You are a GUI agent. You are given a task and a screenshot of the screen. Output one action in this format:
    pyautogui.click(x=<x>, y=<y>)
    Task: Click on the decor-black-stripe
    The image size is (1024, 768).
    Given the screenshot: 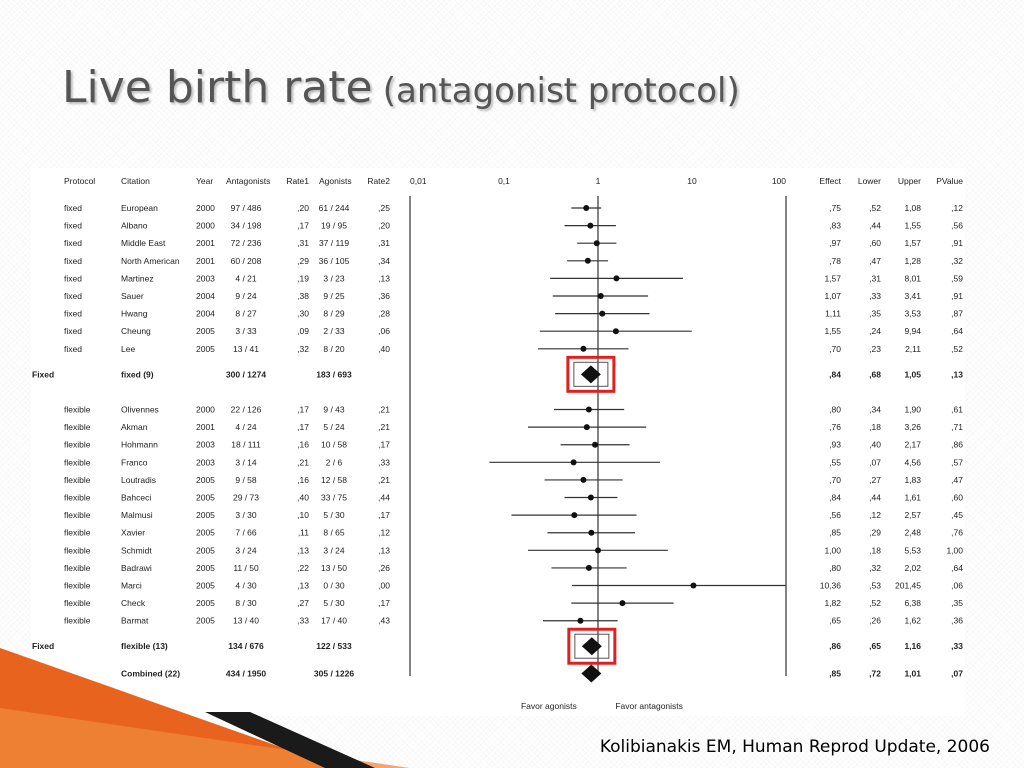 What is the action you would take?
    pyautogui.click(x=290, y=740)
    